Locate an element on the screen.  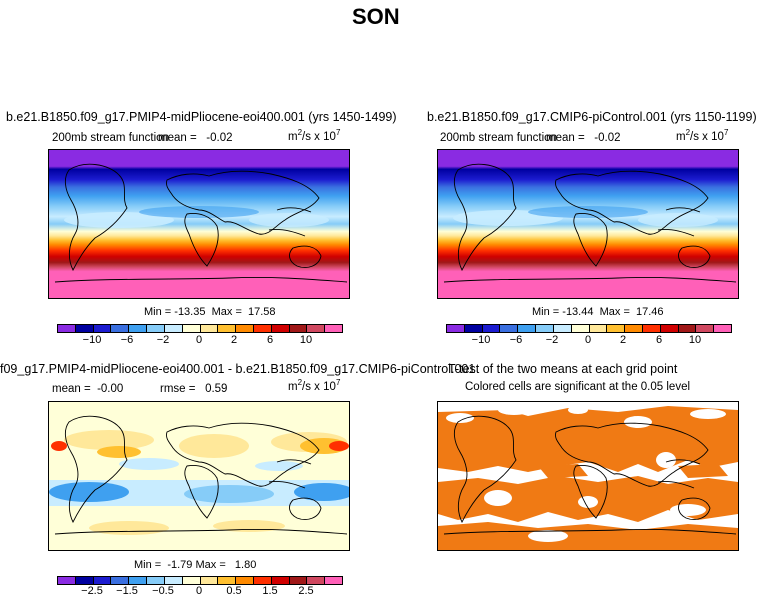
panel2-tick: 6 is located at coordinates (659, 340).